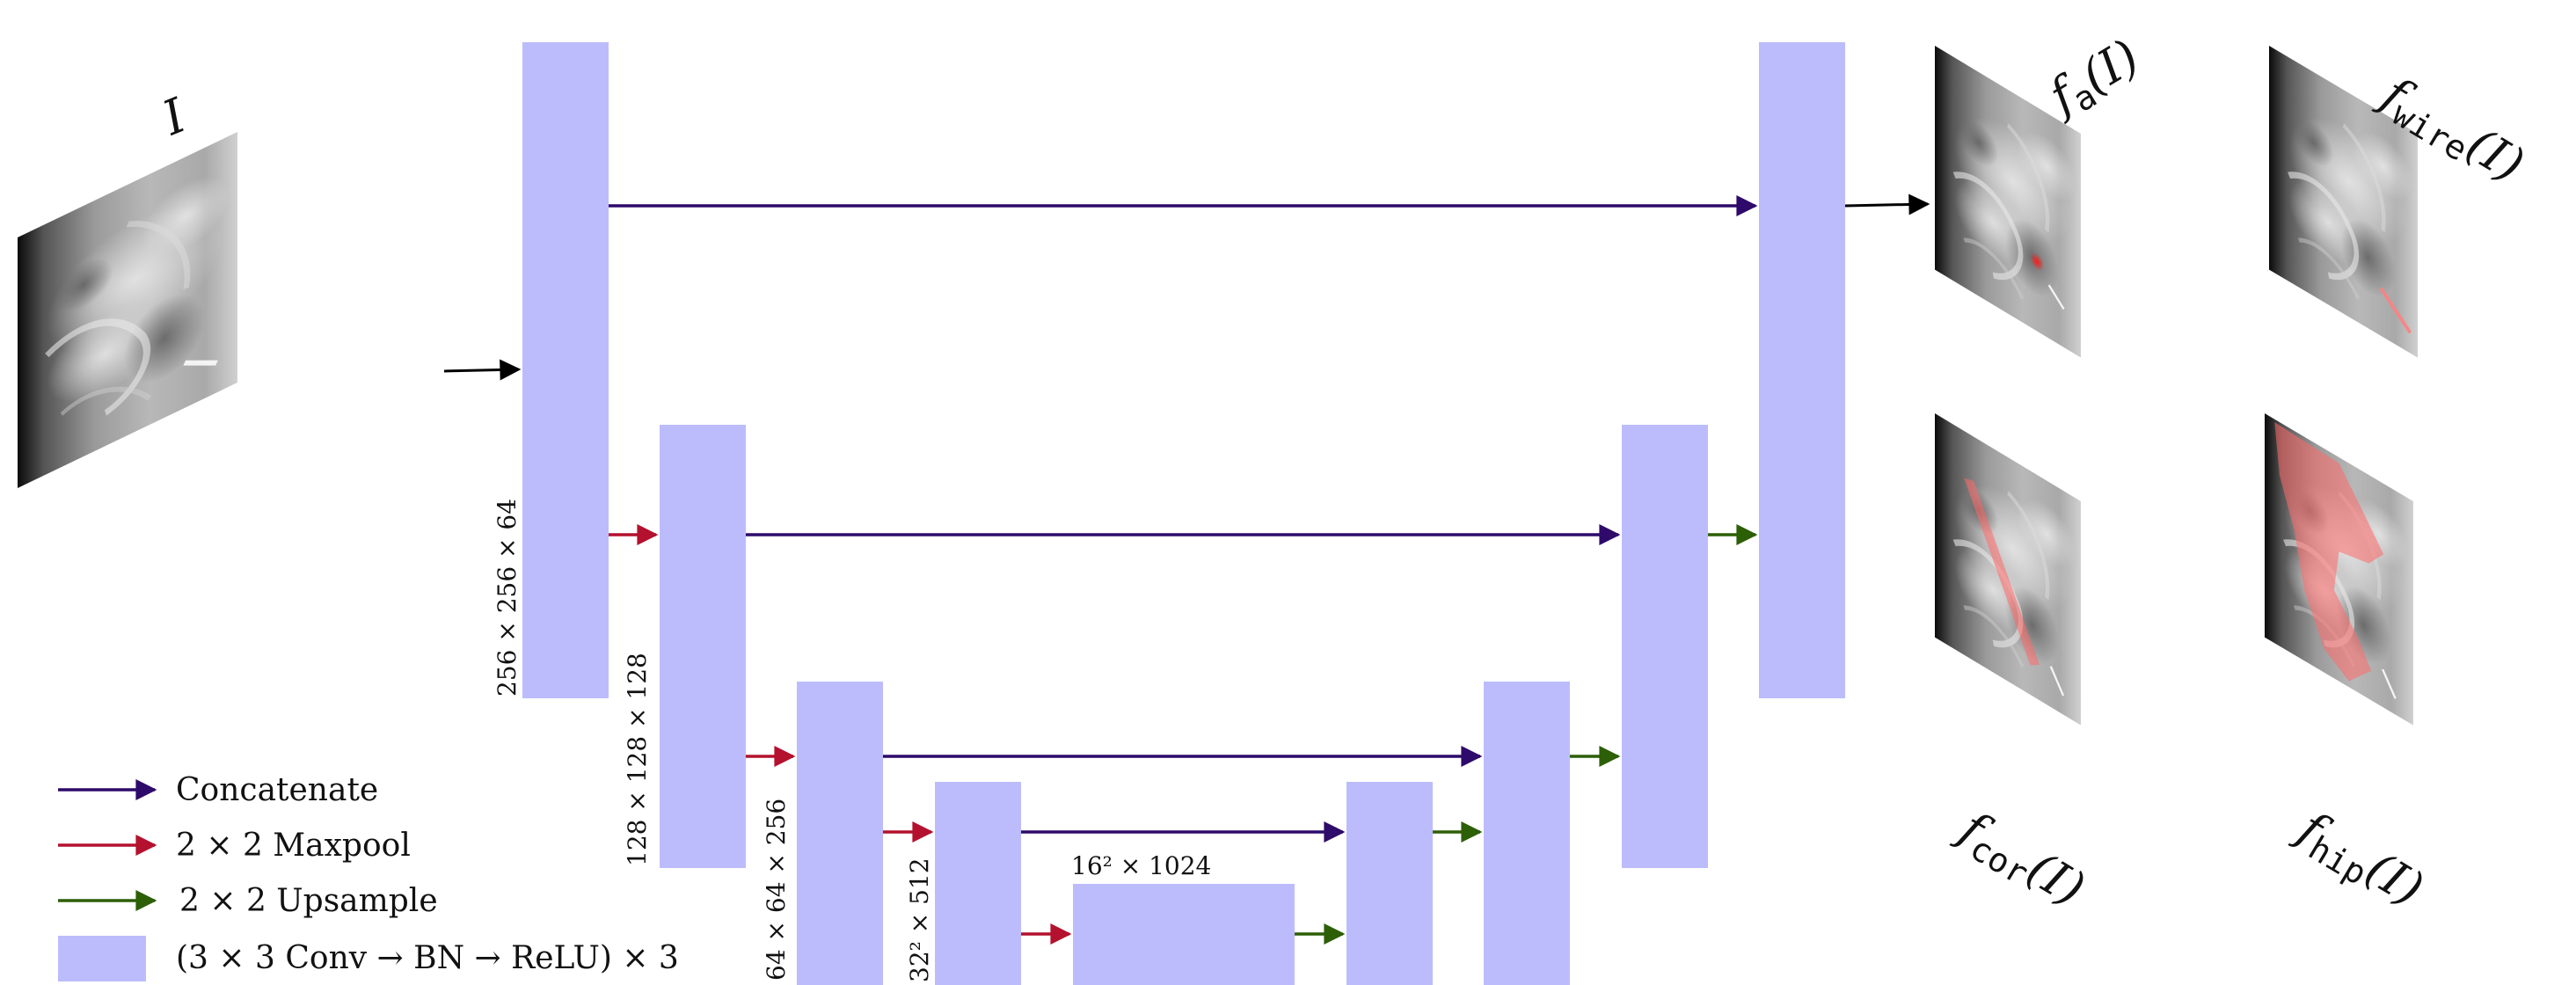 This screenshot has width=2576, height=985. I want to click on legend-item-concat: Concatenate, so click(218, 790).